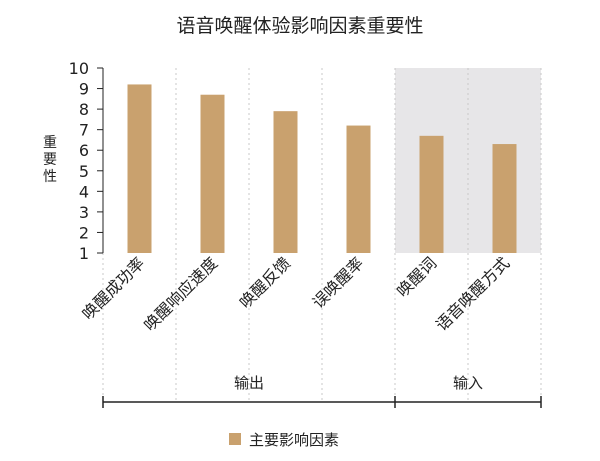  Describe the element at coordinates (50, 177) in the screenshot. I see `y-axis-label-char: 性` at that location.